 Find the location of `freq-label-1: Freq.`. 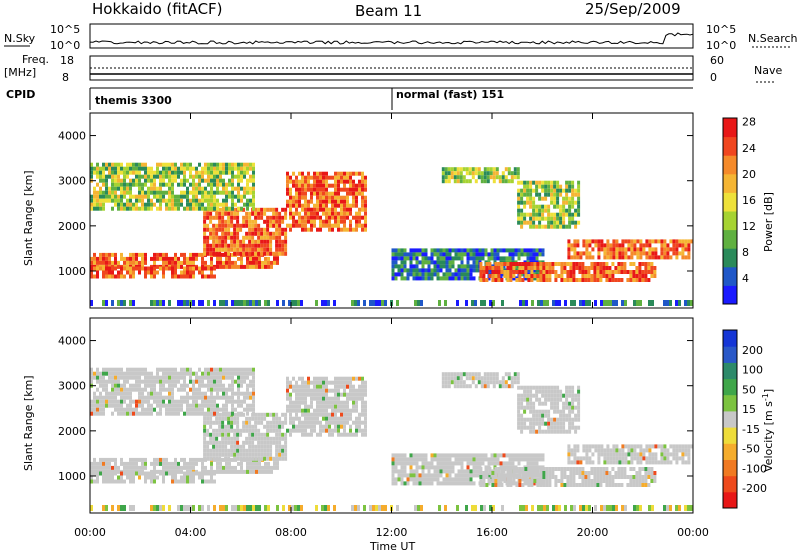

freq-label-1: Freq. is located at coordinates (35, 59).